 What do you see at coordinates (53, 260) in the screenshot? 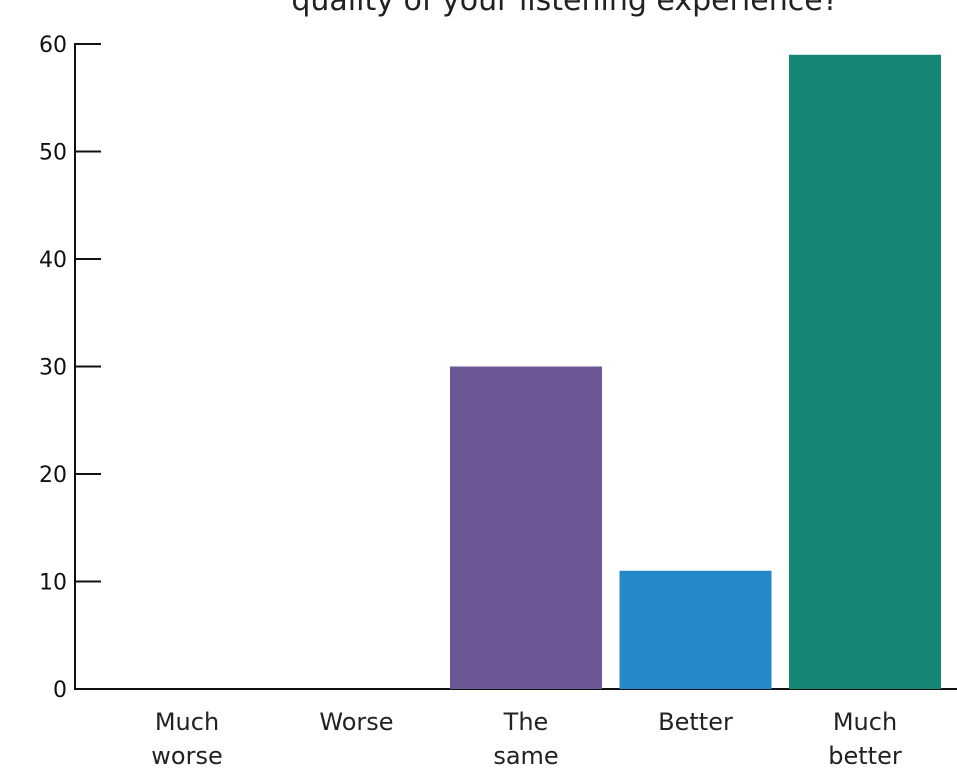
I see `y-tick-label: 40` at bounding box center [53, 260].